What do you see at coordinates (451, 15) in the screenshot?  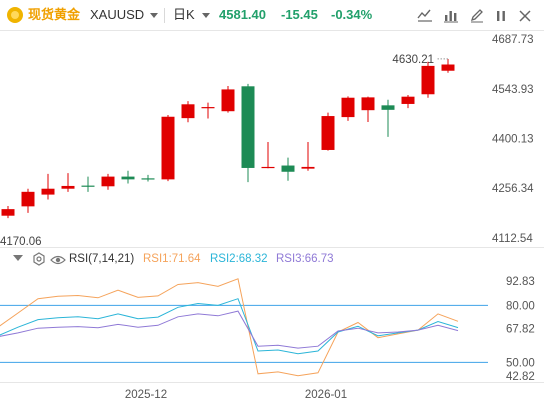 I see `bar-chart-icon` at bounding box center [451, 15].